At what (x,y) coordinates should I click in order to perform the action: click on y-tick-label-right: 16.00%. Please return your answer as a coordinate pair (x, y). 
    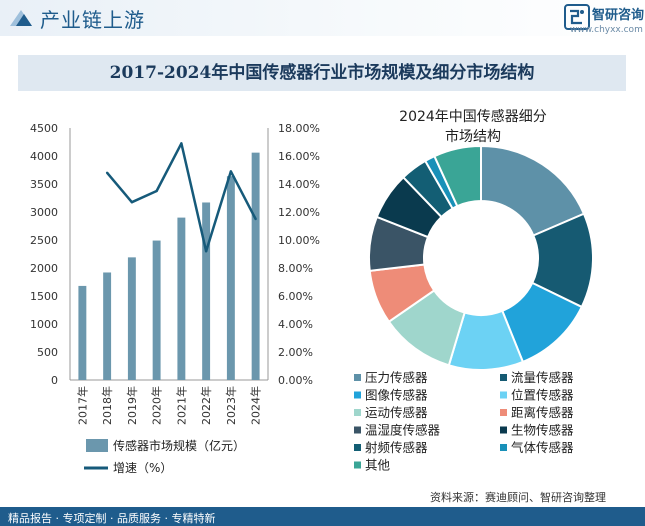
    Looking at the image, I should click on (299, 156).